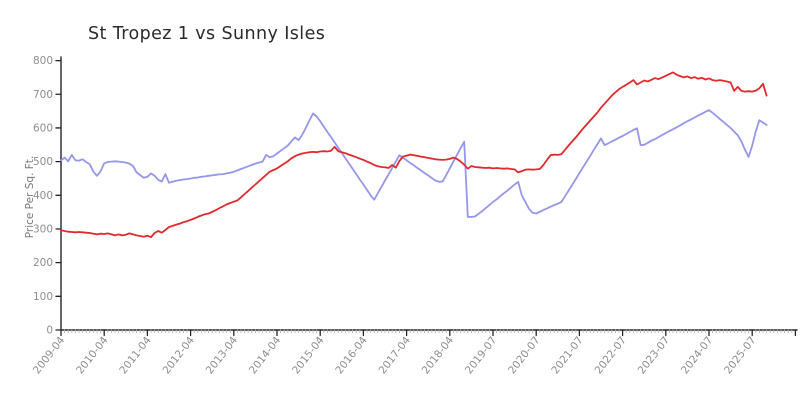  I want to click on y-tick-label: 300, so click(43, 229).